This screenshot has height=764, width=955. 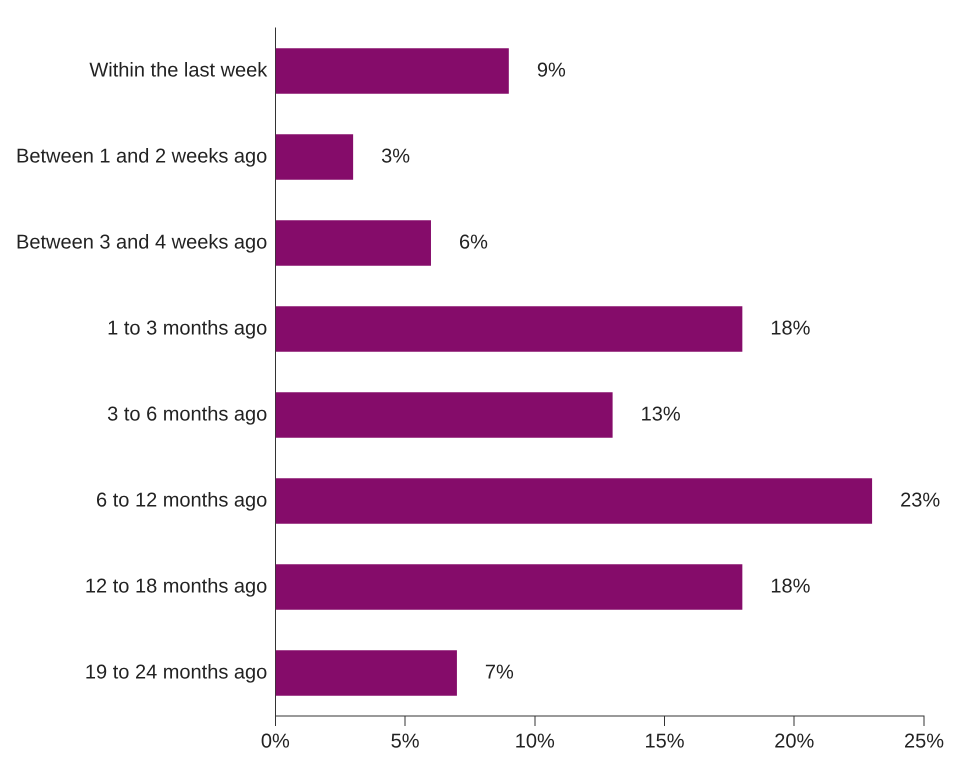 What do you see at coordinates (142, 157) in the screenshot?
I see `y-tick-label: Between 1 and 2 weeks ago` at bounding box center [142, 157].